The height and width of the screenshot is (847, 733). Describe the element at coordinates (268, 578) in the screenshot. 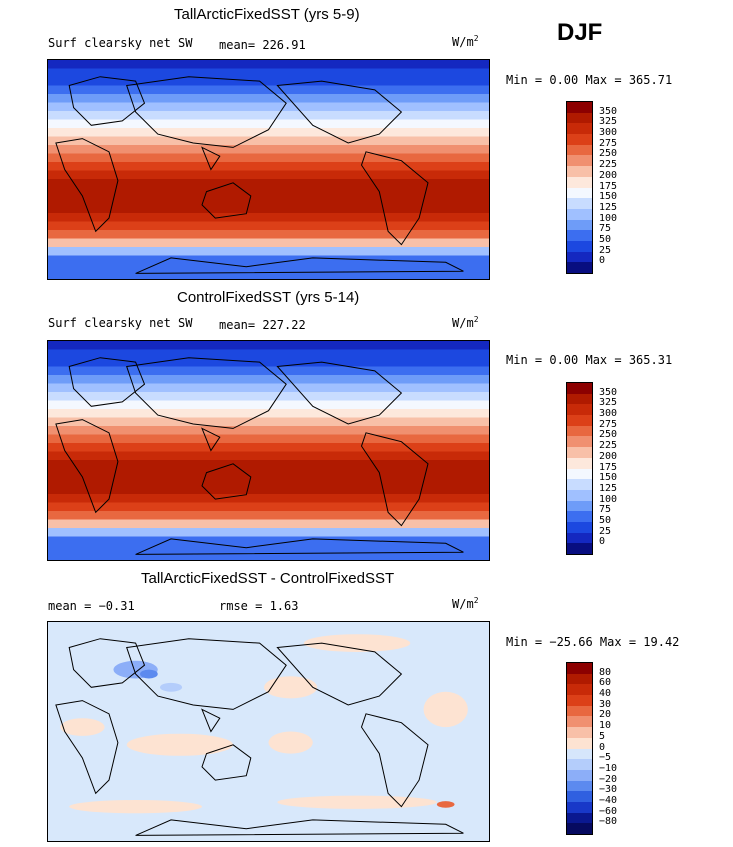

I see `panel-3-title: TallArcticFixedSST - ControlFixedSST` at that location.